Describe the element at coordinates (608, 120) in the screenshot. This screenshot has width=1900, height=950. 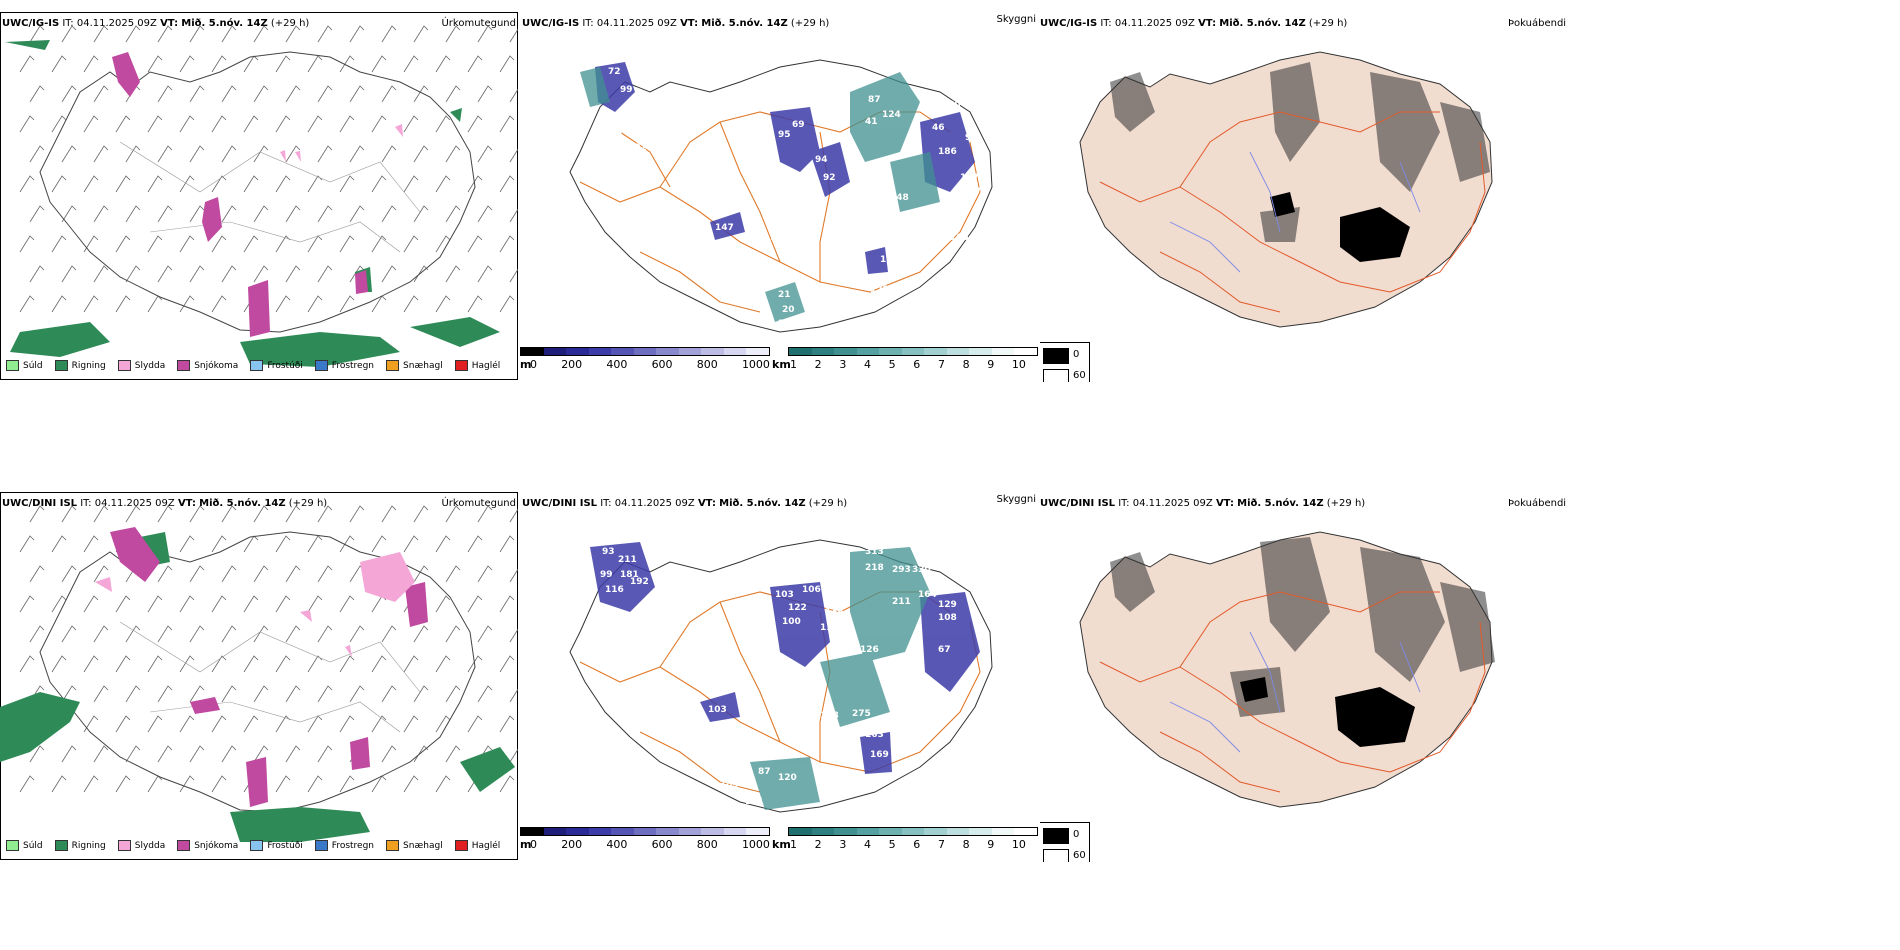
I see `vis-value: 97` at that location.